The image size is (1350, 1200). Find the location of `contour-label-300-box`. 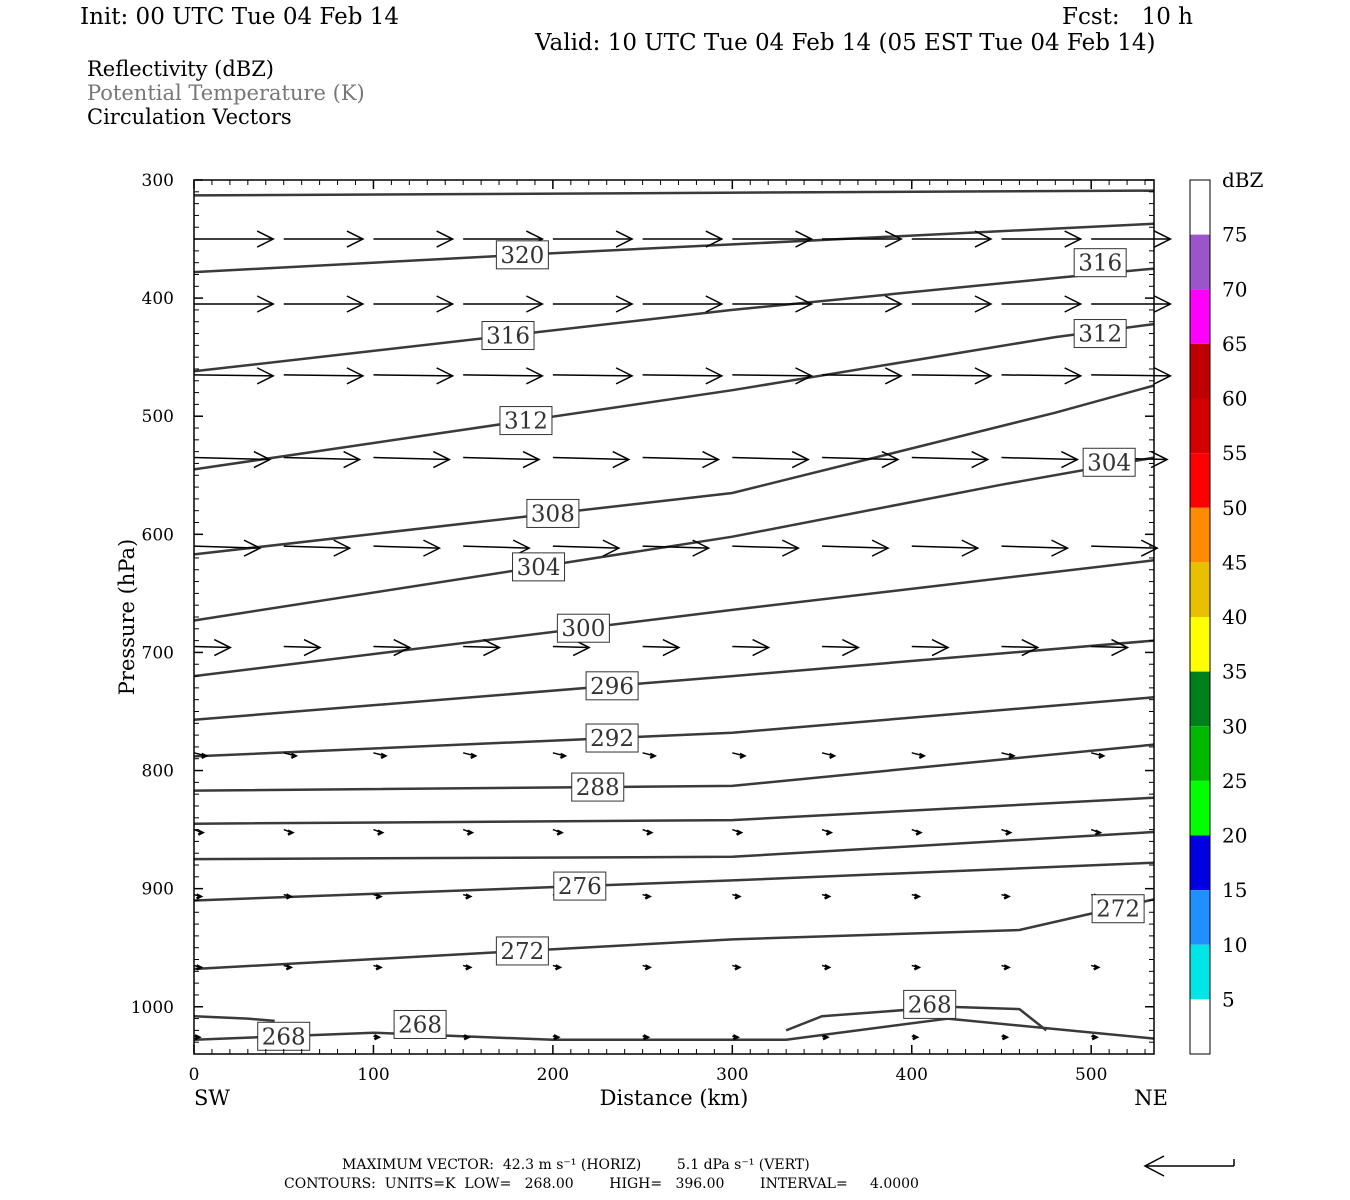

contour-label-300-box is located at coordinates (583, 628).